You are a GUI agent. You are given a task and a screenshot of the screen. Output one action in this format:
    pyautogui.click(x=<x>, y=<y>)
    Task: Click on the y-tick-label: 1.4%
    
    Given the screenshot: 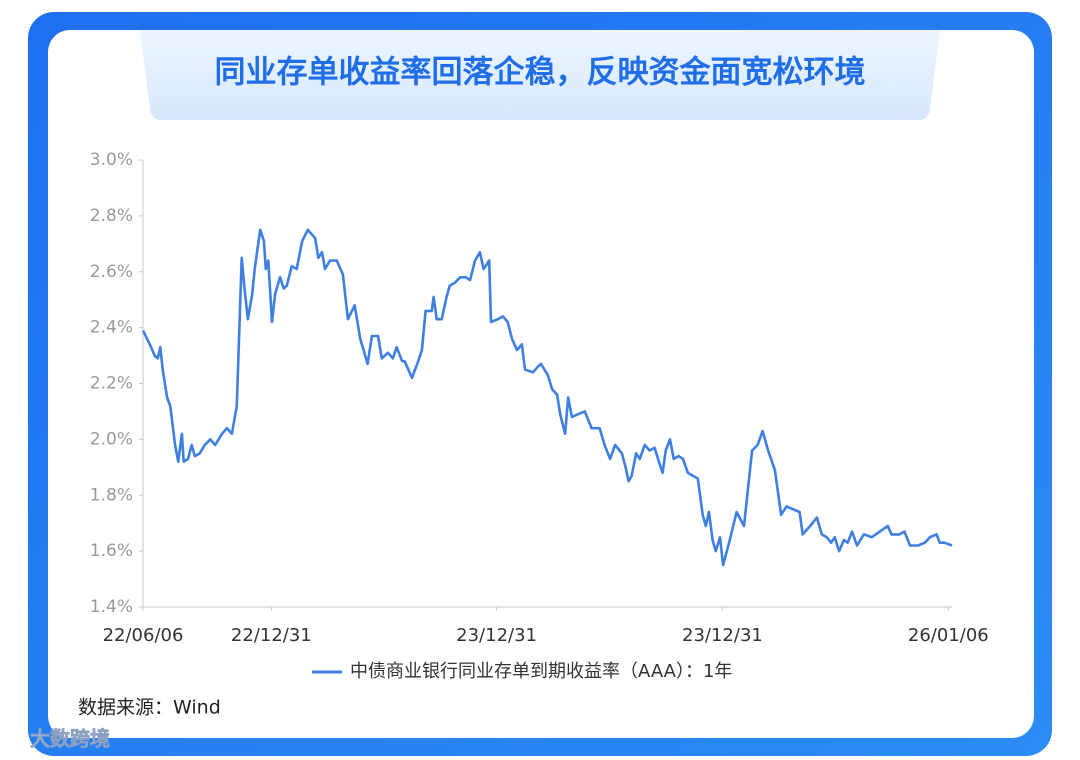 What is the action you would take?
    pyautogui.click(x=111, y=607)
    